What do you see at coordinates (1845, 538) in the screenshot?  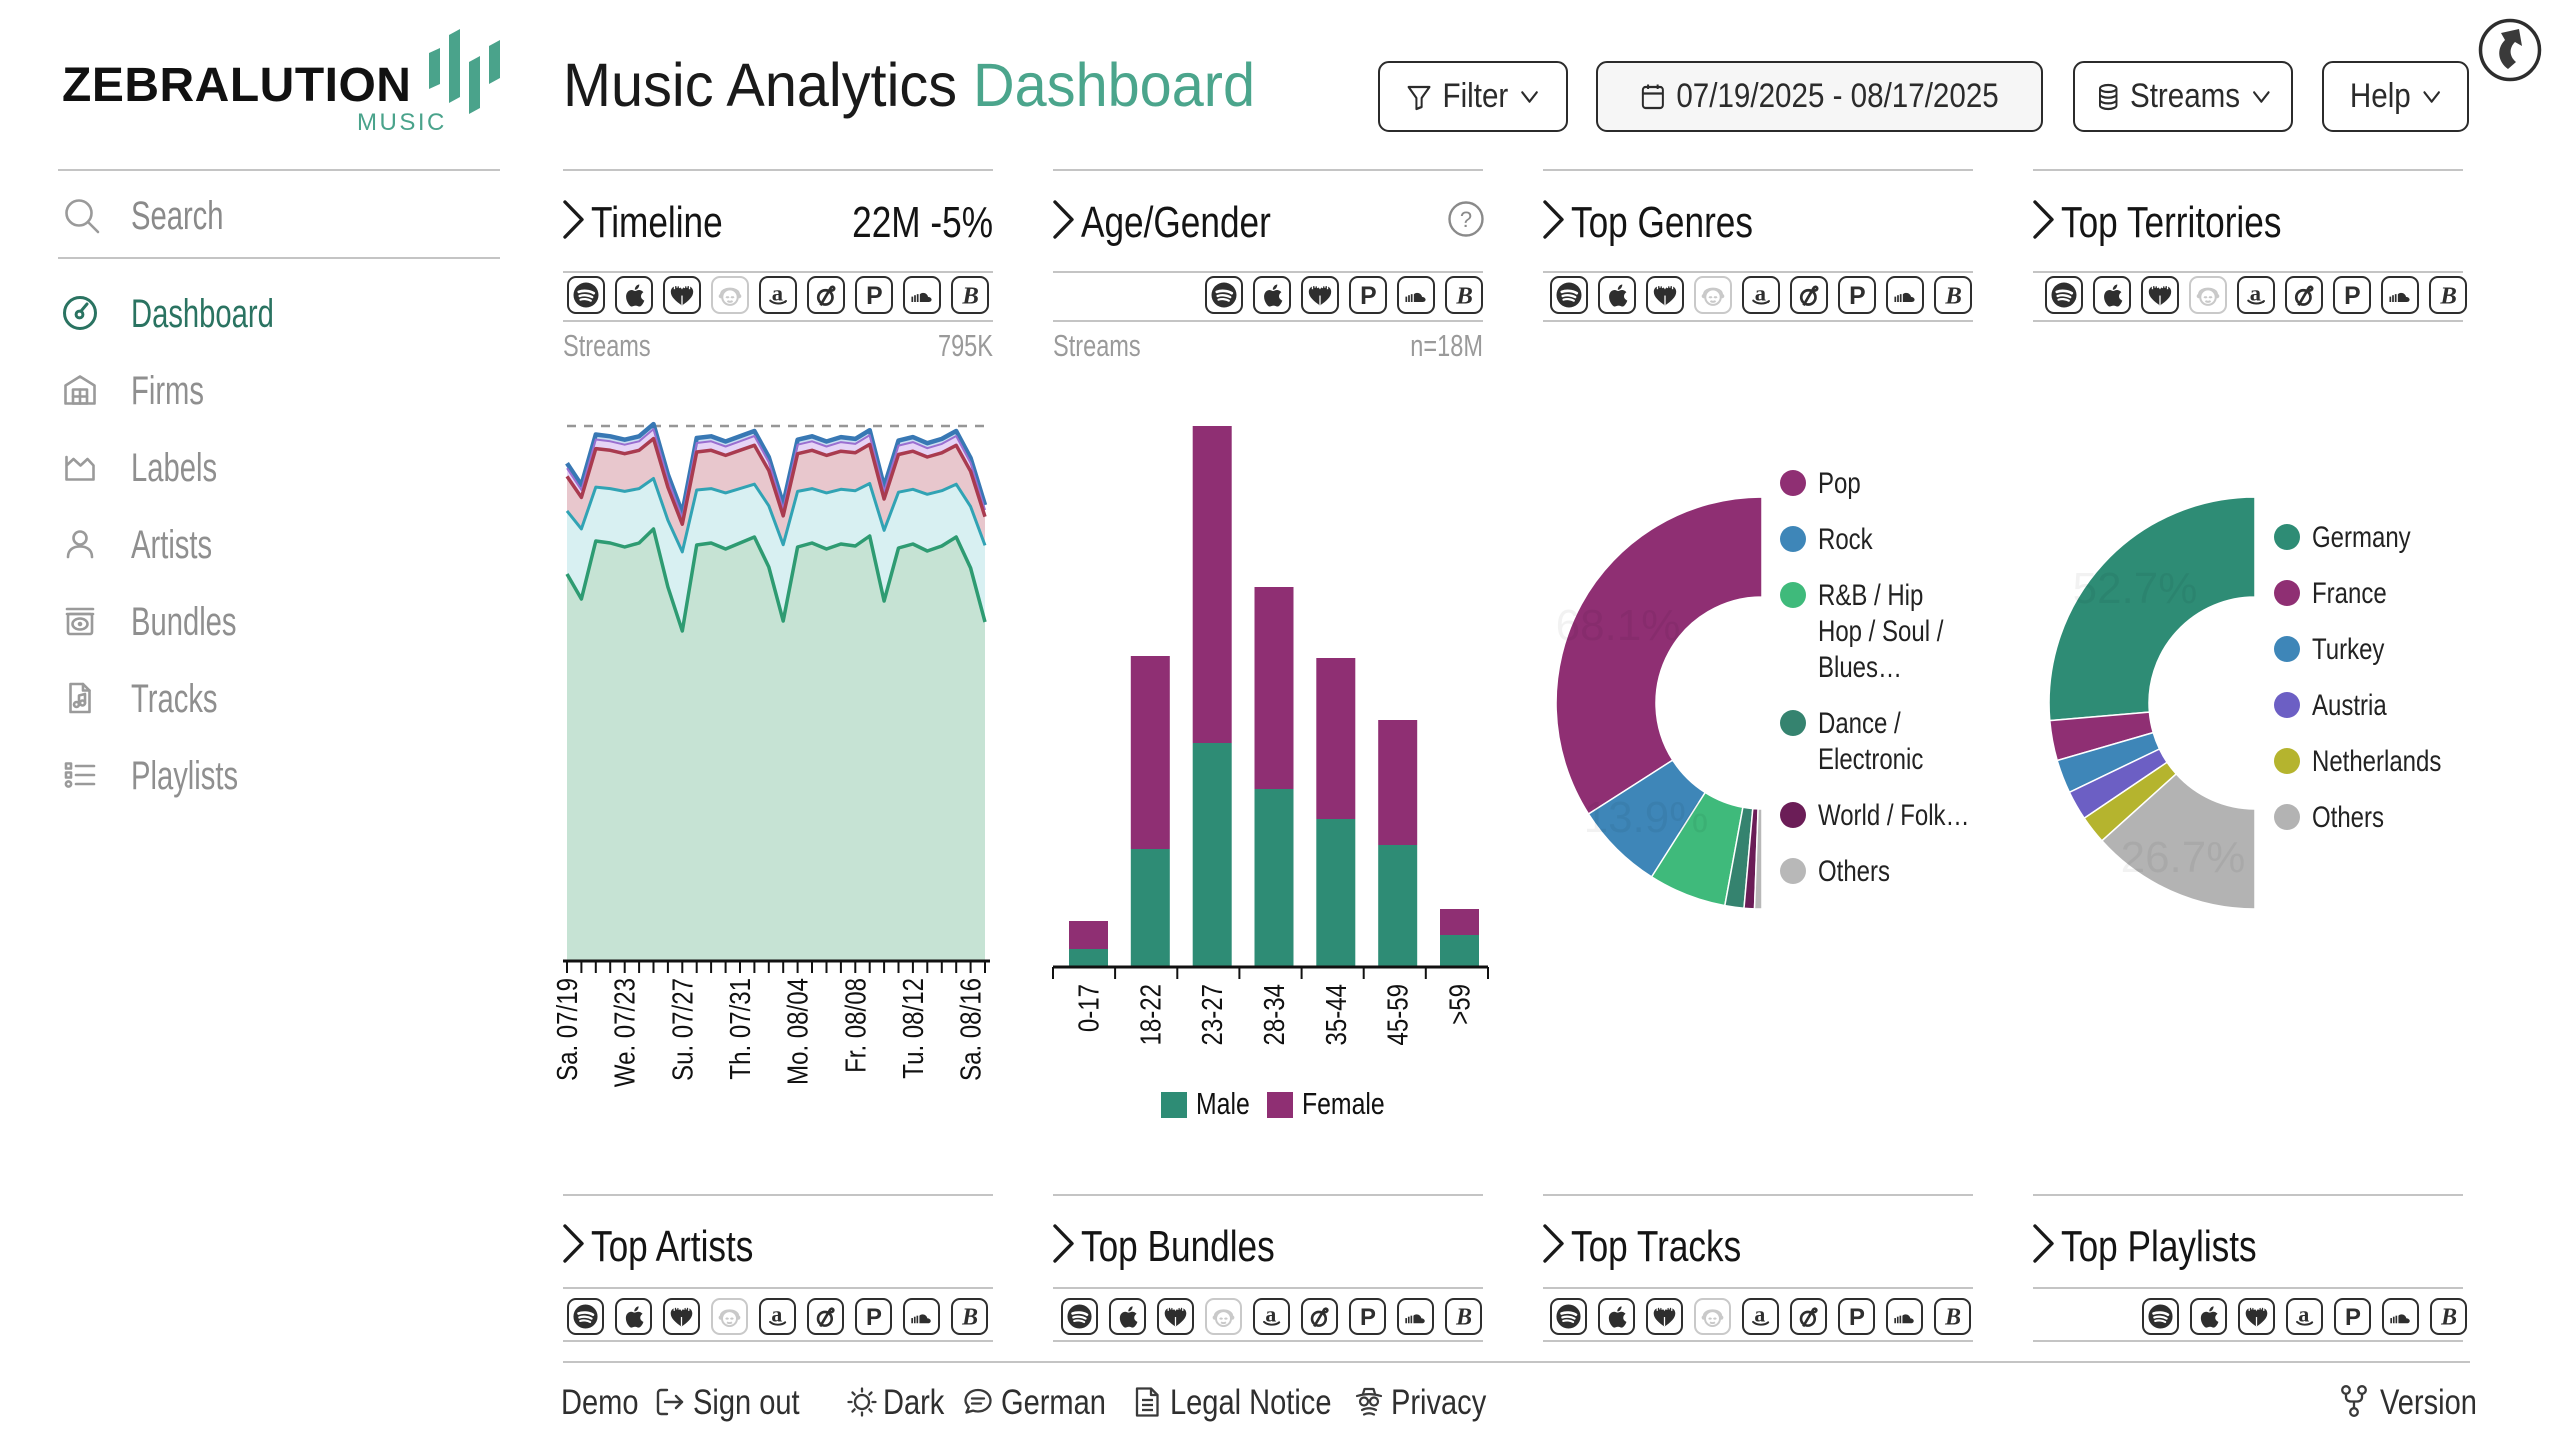 I see `svg-text: Rock` at bounding box center [1845, 538].